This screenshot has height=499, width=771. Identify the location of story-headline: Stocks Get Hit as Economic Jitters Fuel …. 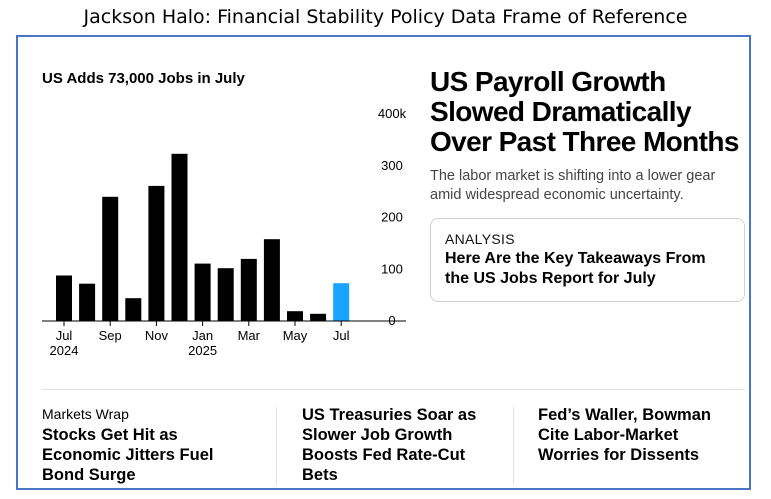
(128, 455).